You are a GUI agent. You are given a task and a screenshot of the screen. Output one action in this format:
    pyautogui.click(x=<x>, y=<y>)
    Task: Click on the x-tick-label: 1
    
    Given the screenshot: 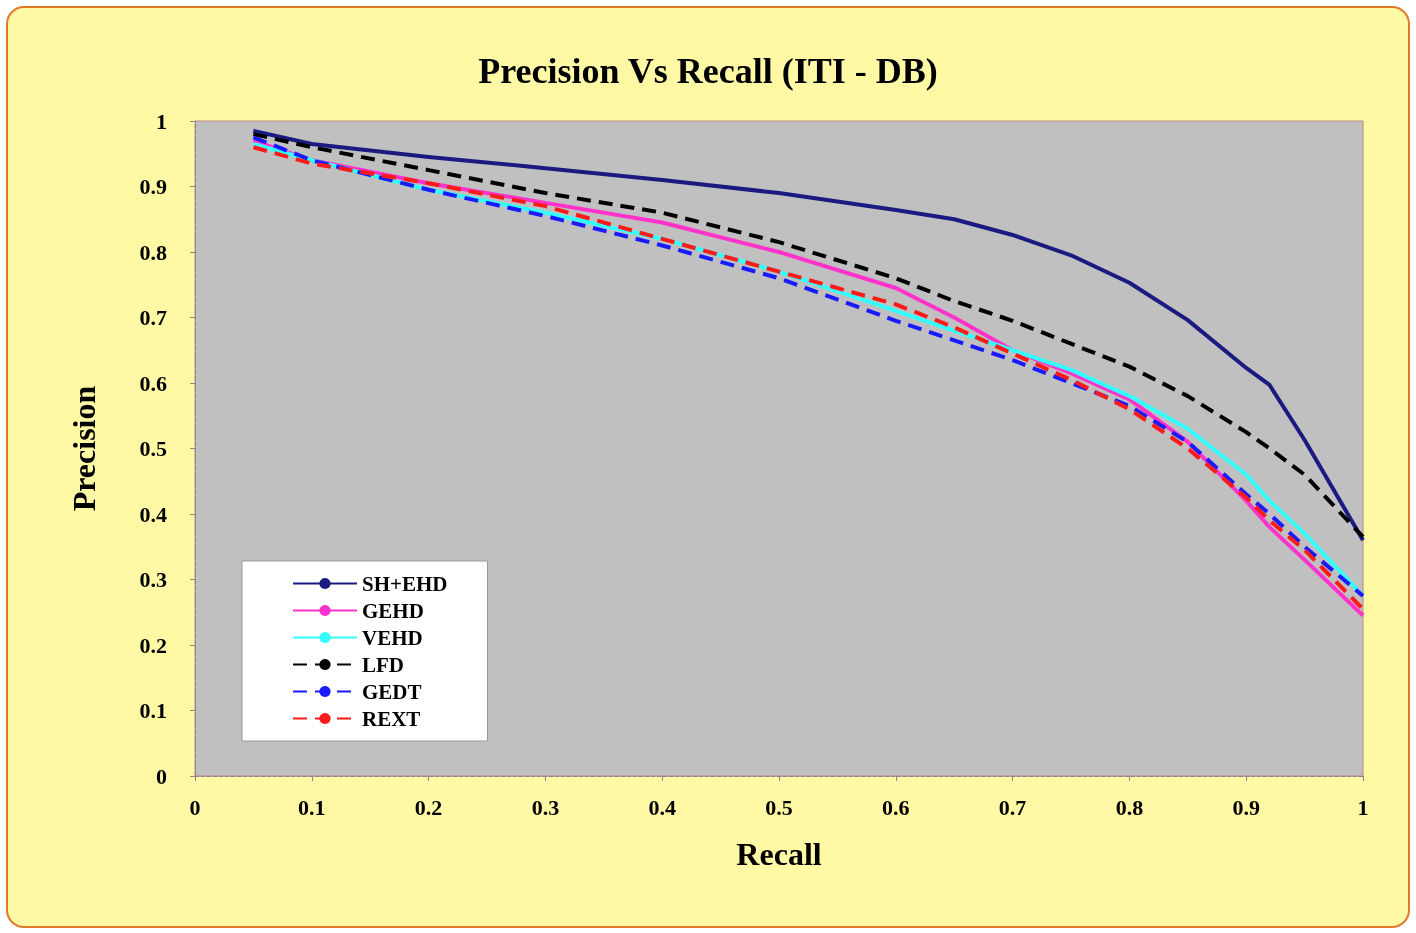 What is the action you would take?
    pyautogui.click(x=1363, y=807)
    